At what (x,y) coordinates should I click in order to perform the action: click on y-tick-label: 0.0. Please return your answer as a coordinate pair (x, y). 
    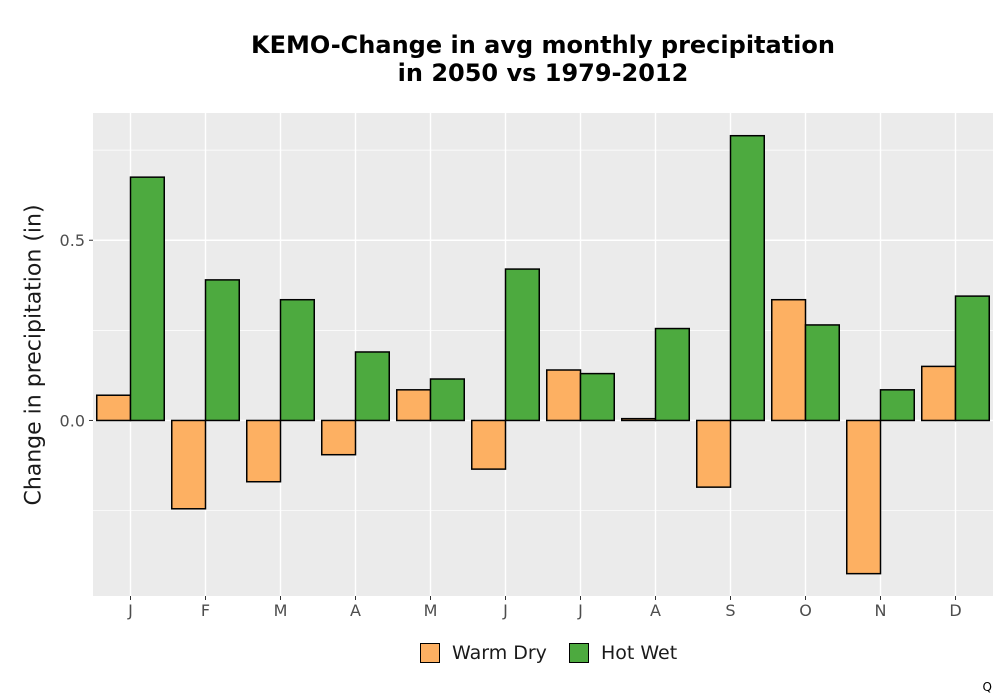
    Looking at the image, I should click on (72, 420).